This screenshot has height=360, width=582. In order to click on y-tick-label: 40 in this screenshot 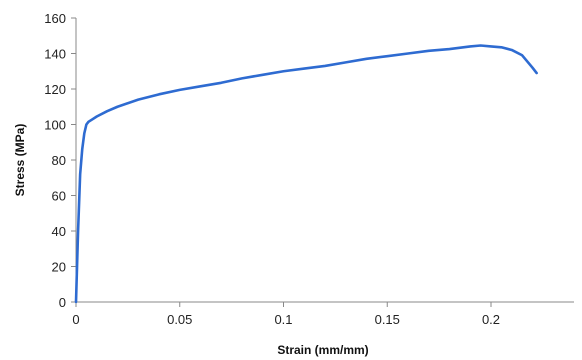, I will do `click(59, 231)`.